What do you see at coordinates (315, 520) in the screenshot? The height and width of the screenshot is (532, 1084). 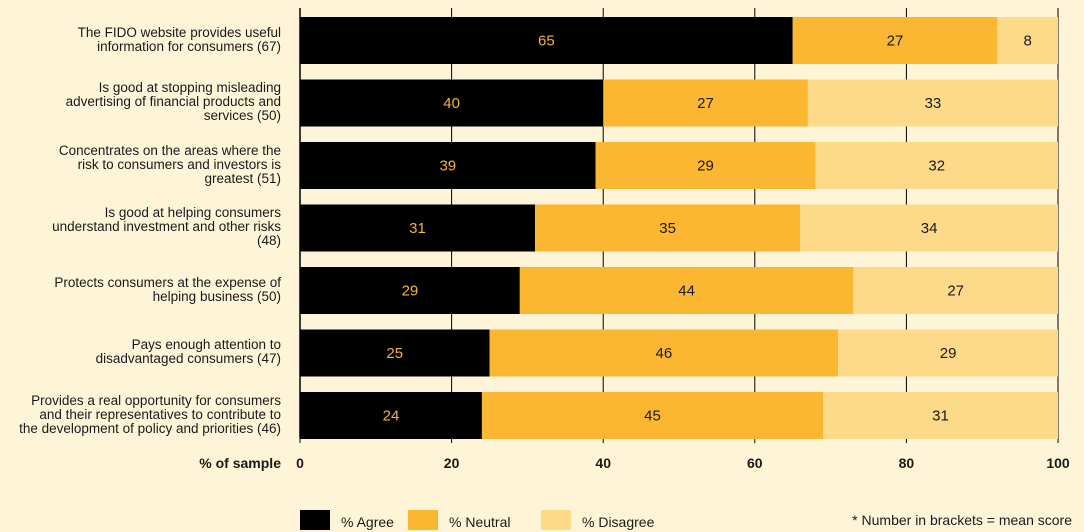 I see `legend-swatch-agree` at bounding box center [315, 520].